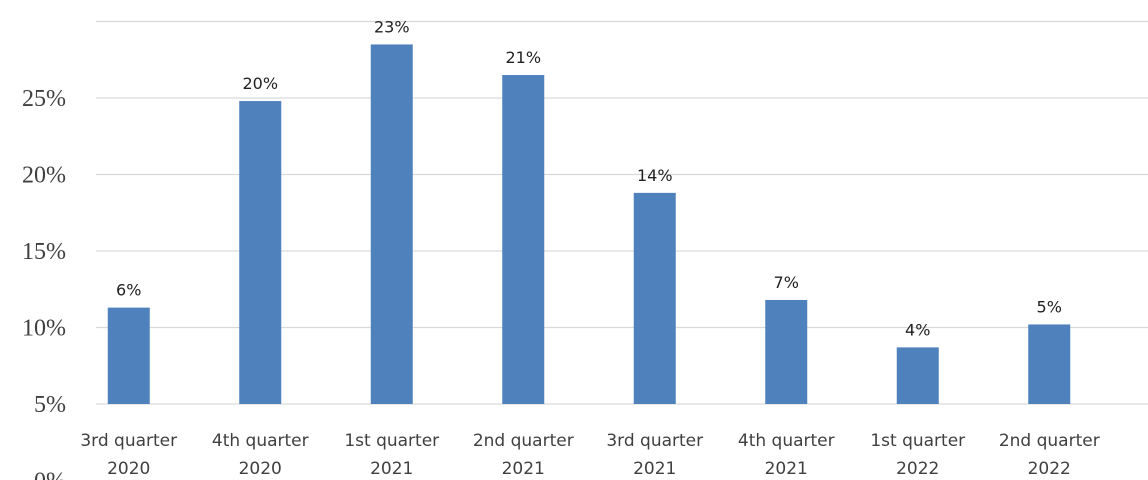  I want to click on data-label: 23%, so click(392, 26).